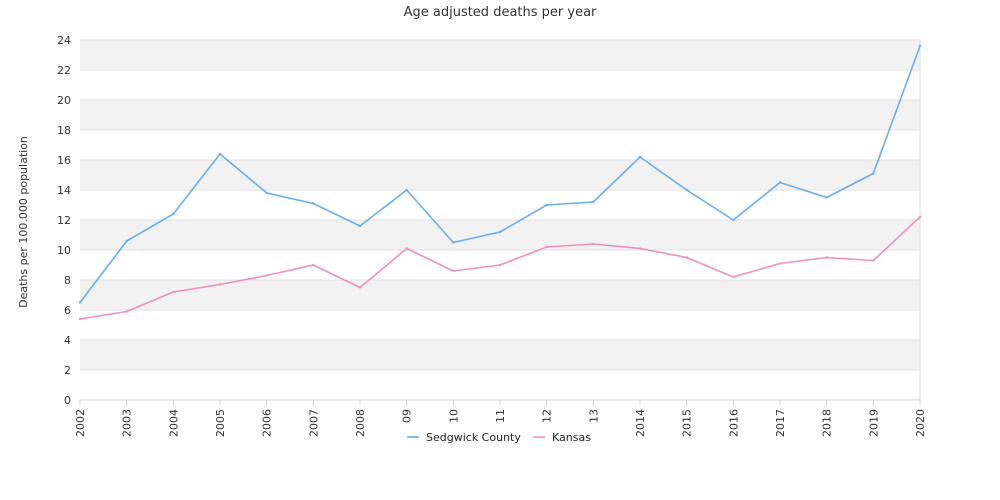 This screenshot has height=500, width=1000. Describe the element at coordinates (313, 423) in the screenshot. I see `x-tick-label: 2007` at that location.